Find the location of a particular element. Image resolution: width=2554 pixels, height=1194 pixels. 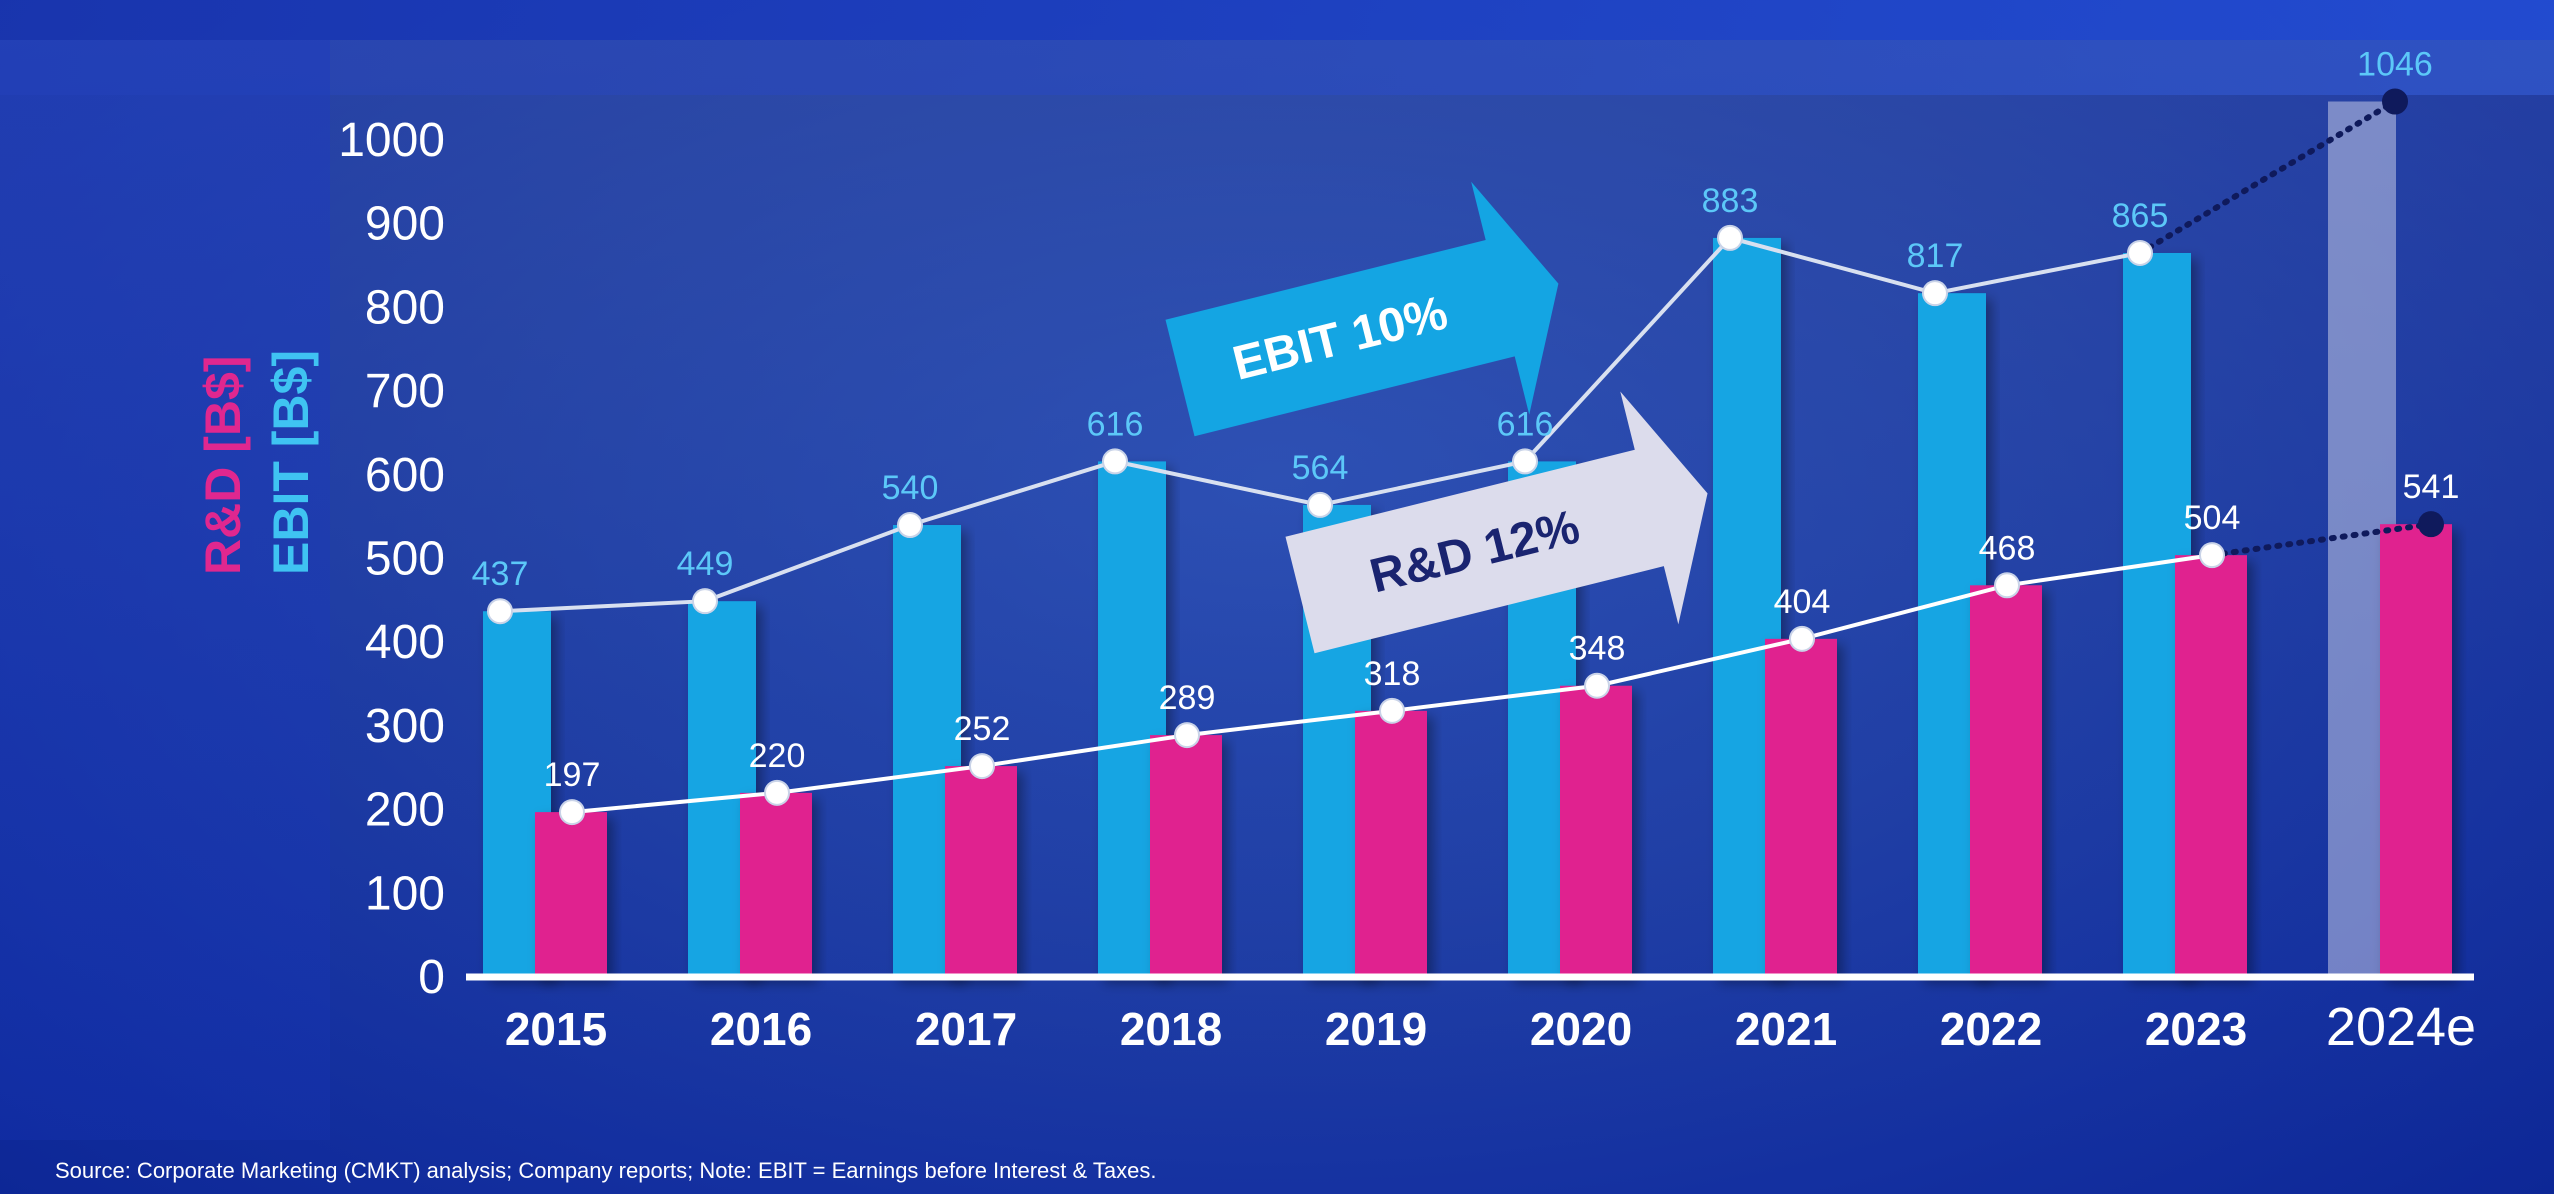

rd-data-label: 541 is located at coordinates (2431, 487).